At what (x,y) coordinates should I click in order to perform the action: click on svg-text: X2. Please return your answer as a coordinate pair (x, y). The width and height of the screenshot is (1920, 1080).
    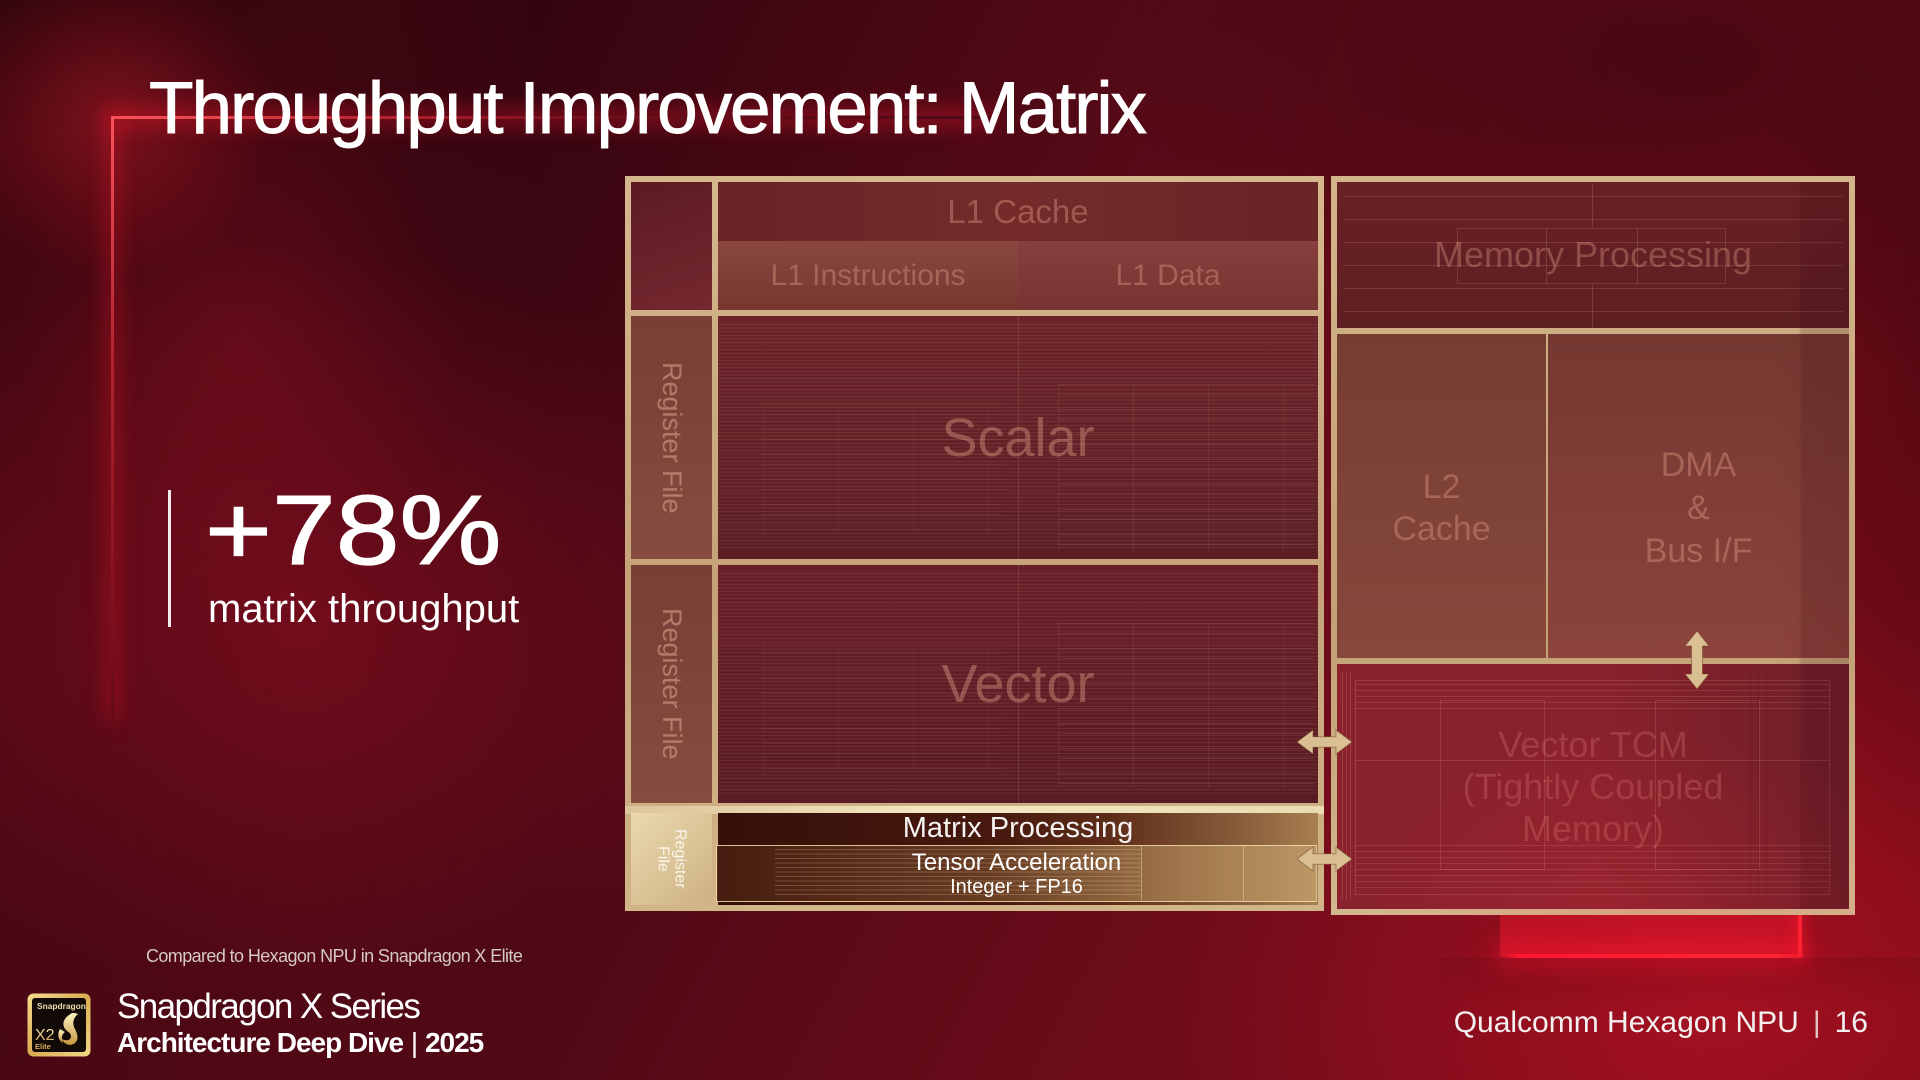
    Looking at the image, I should click on (45, 1035).